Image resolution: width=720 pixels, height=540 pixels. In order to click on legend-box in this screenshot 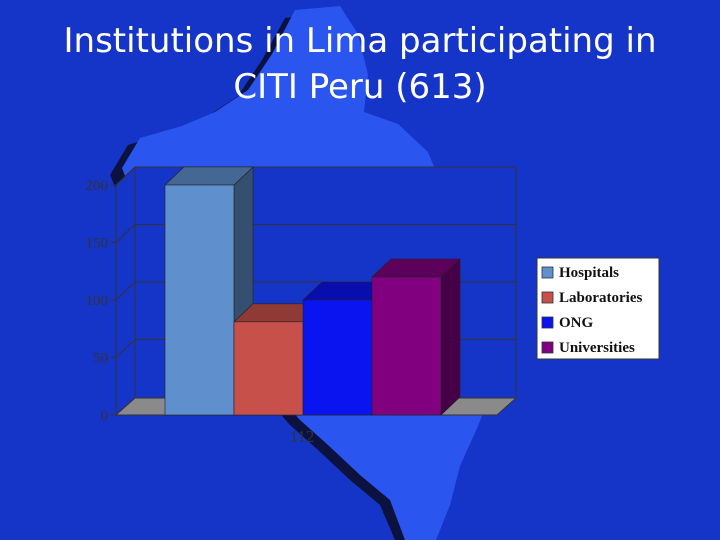, I will do `click(598, 308)`.